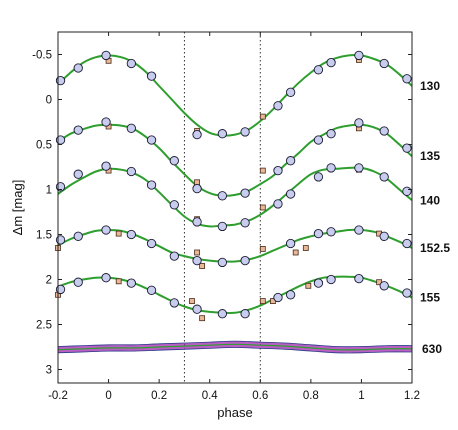  What do you see at coordinates (435, 248) in the screenshot?
I see `series-label: 152.5` at bounding box center [435, 248].